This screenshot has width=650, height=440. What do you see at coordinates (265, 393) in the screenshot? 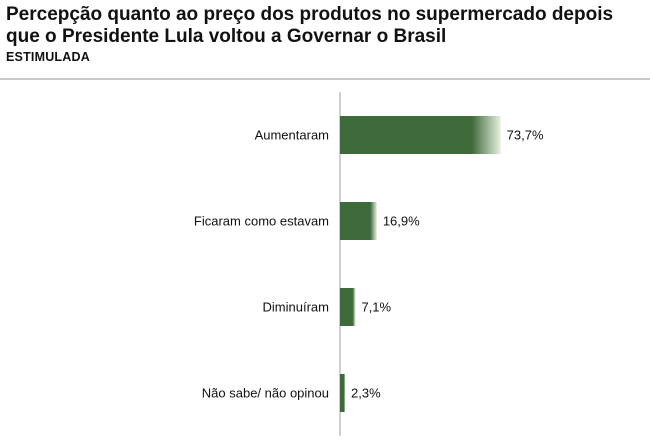
I see `category-label-3: Não sabe/ não opinou` at bounding box center [265, 393].